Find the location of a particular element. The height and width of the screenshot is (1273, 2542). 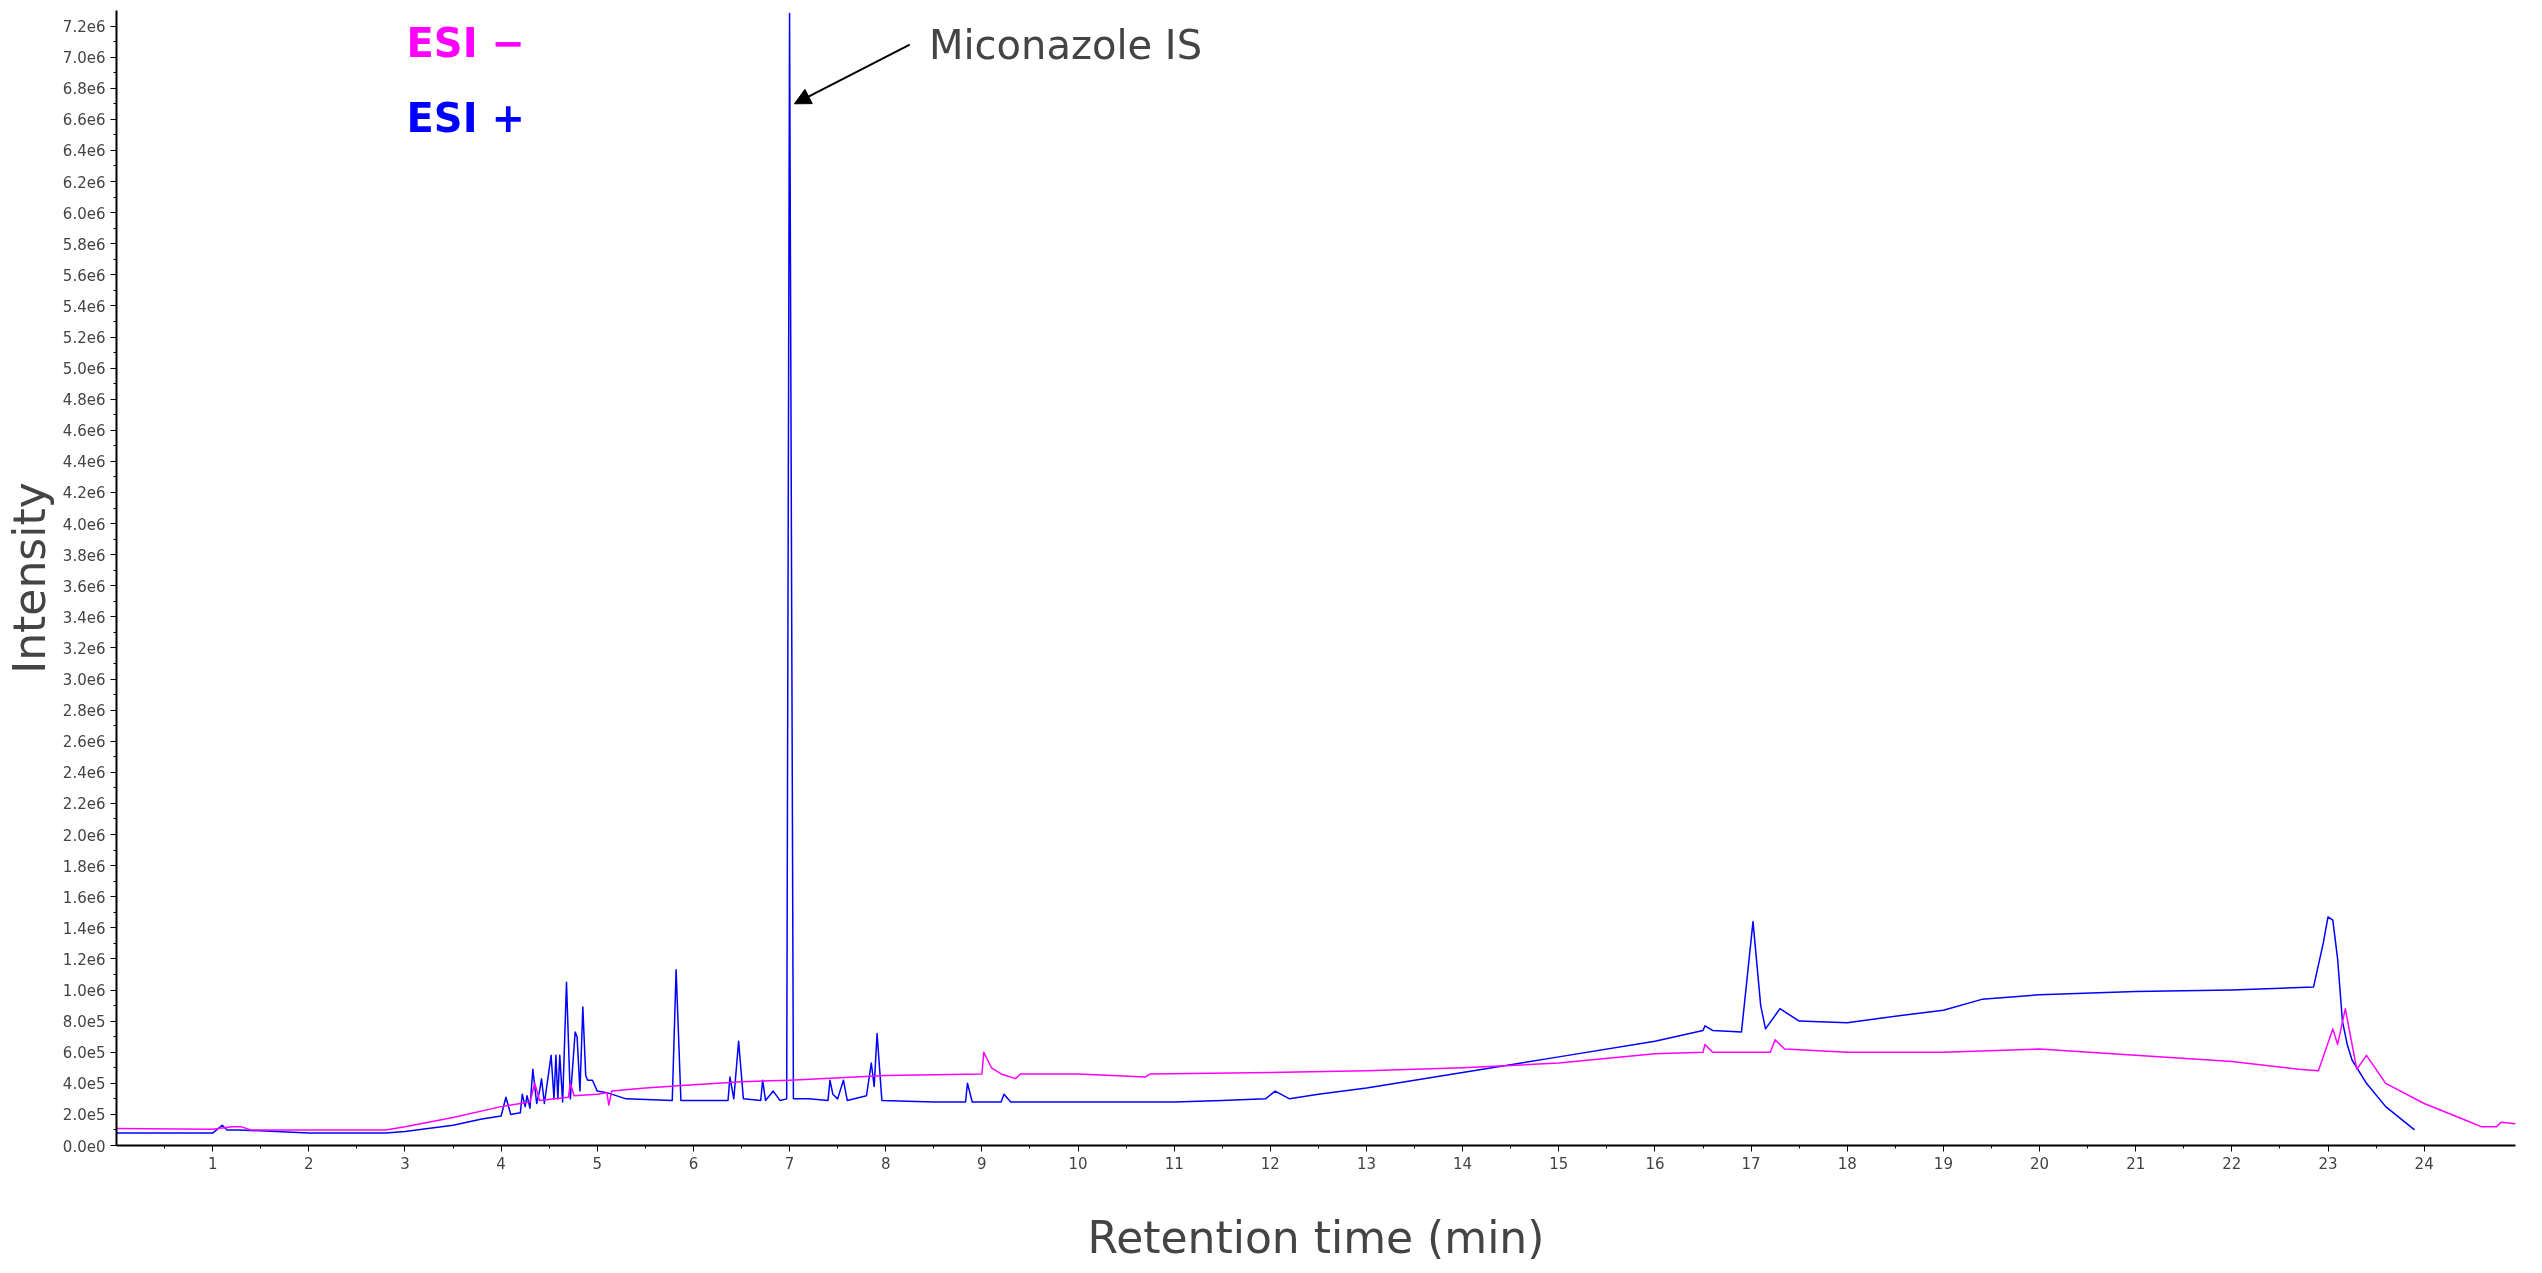

y-tick-label: 7.0e6 is located at coordinates (84, 58).